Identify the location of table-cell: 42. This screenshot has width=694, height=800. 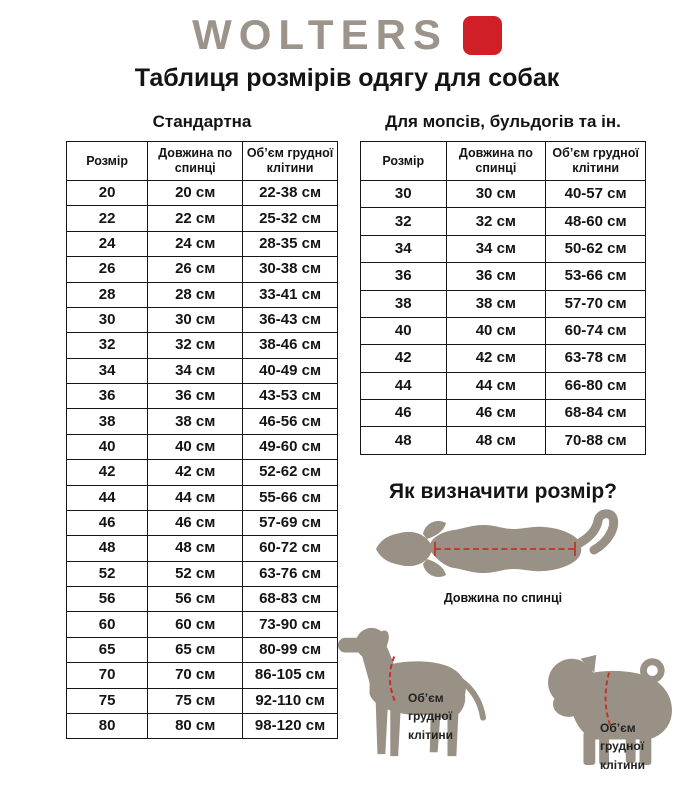
(107, 472).